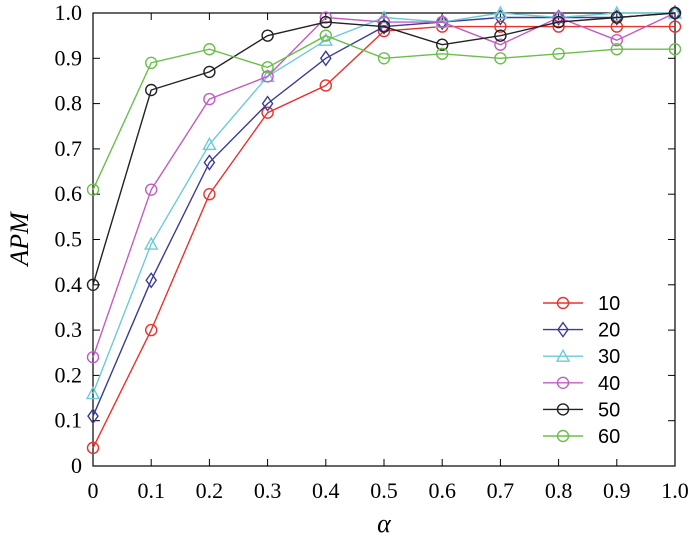  Describe the element at coordinates (581, 437) in the screenshot. I see `legend-entry: 60` at that location.